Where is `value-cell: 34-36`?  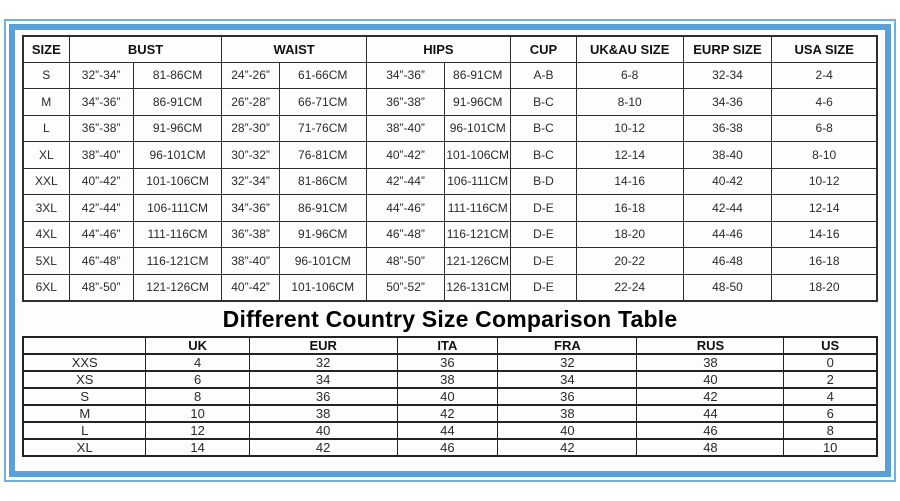
value-cell: 34-36 is located at coordinates (727, 102).